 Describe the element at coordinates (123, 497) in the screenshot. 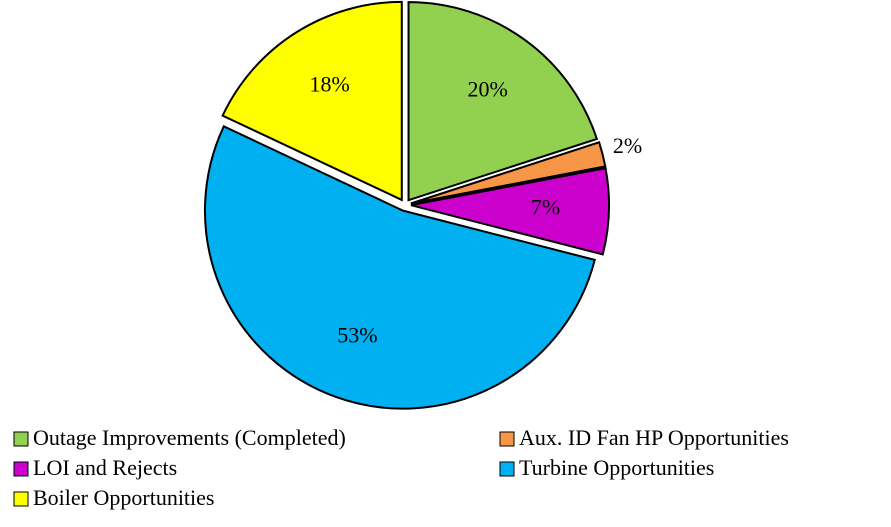

I see `legend-label: Boiler Opportunities` at that location.